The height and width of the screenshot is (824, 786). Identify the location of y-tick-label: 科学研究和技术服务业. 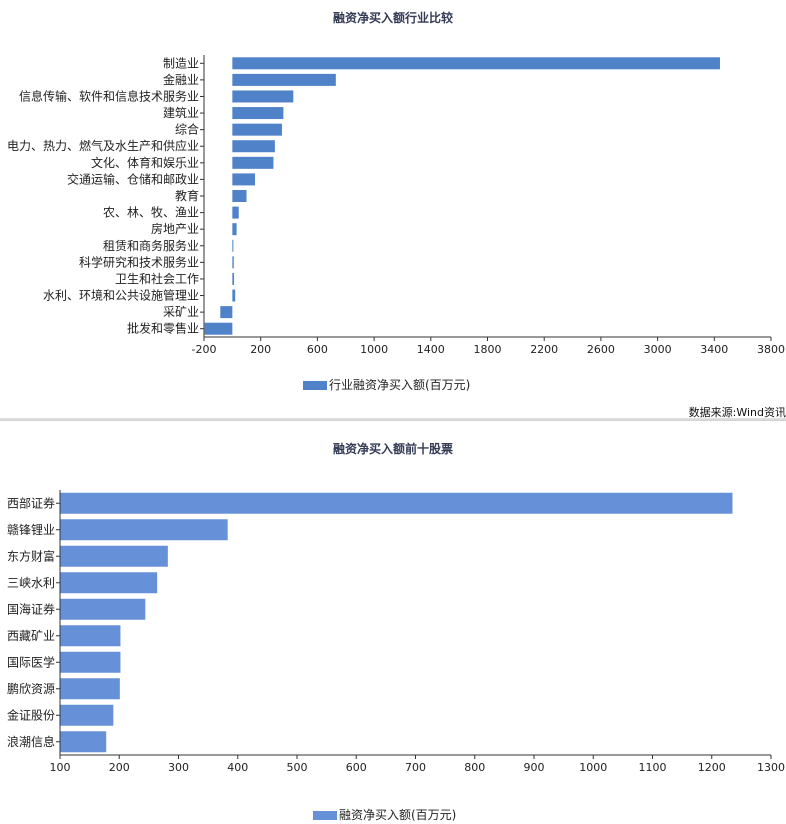
(139, 261).